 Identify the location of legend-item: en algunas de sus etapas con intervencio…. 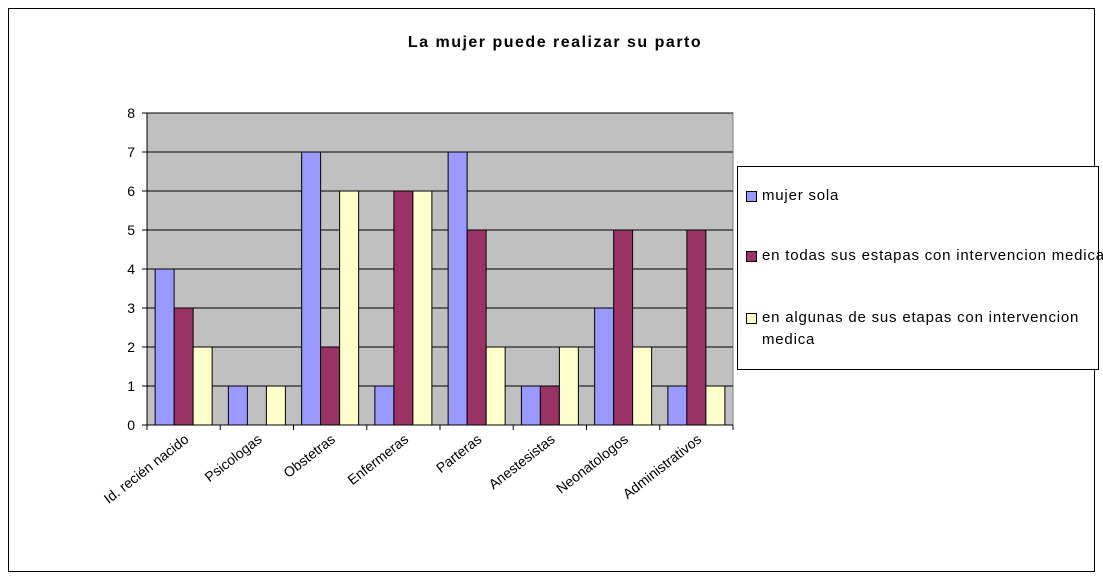
(924, 329).